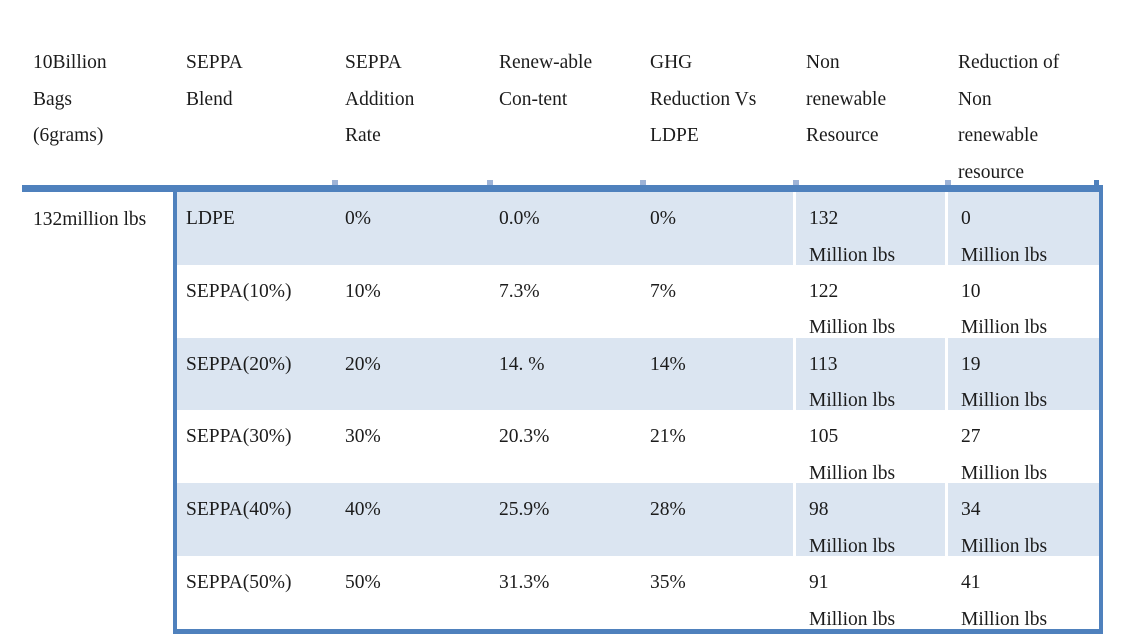  Describe the element at coordinates (562, 186) in the screenshot. I see `header-divider-rule` at that location.